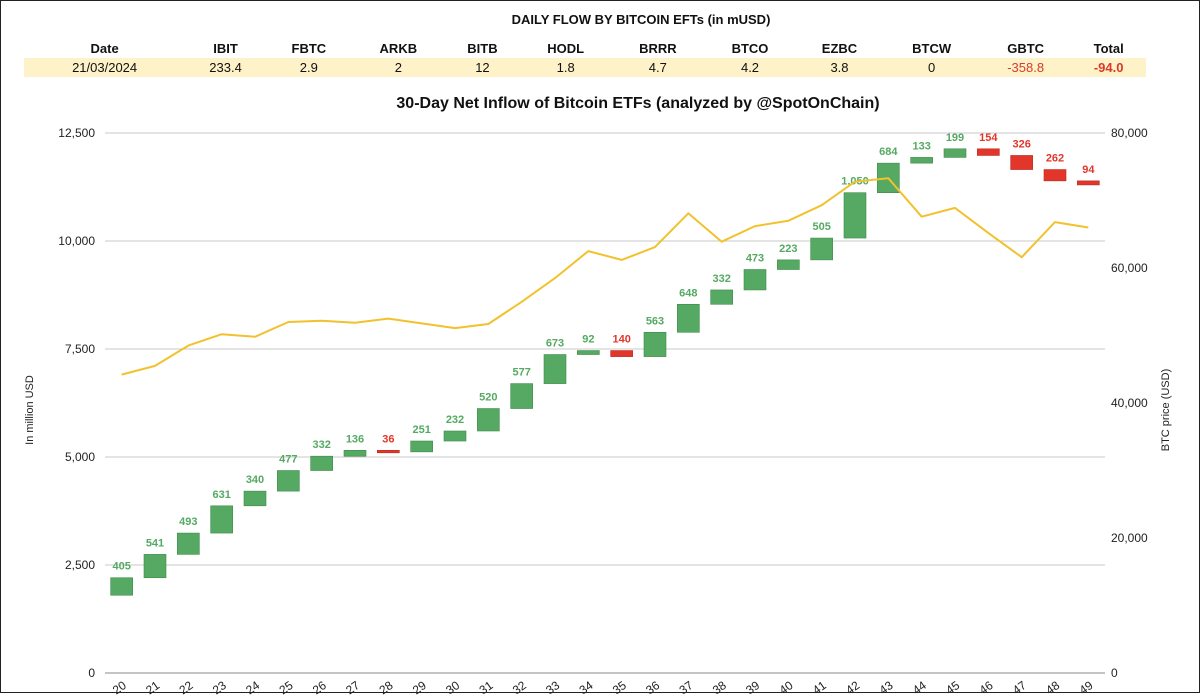 The height and width of the screenshot is (695, 1202). Describe the element at coordinates (658, 48) in the screenshot. I see `header-brrr: BRRR` at that location.